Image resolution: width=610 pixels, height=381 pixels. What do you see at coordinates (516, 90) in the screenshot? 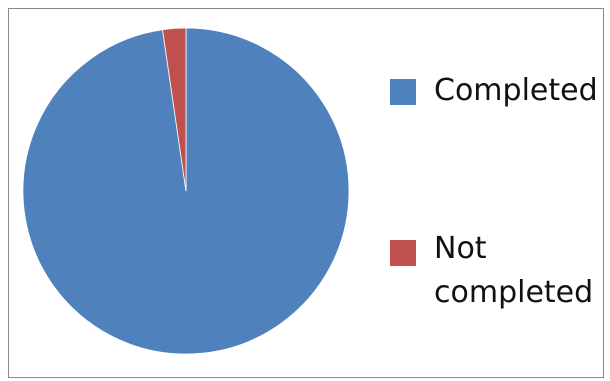
I see `legend-label-completed: Completed` at bounding box center [516, 90].